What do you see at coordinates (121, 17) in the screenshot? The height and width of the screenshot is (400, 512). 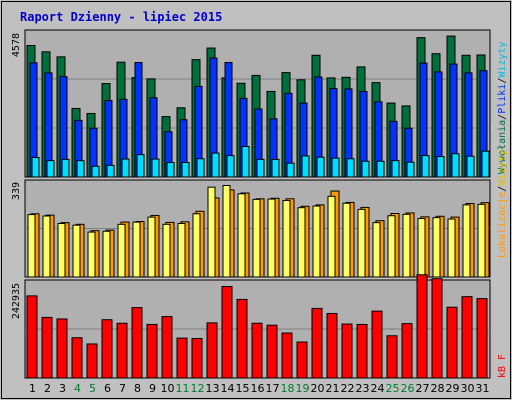 I see `chart-title: Raport Dzienny - lipiec 2015` at bounding box center [121, 17].